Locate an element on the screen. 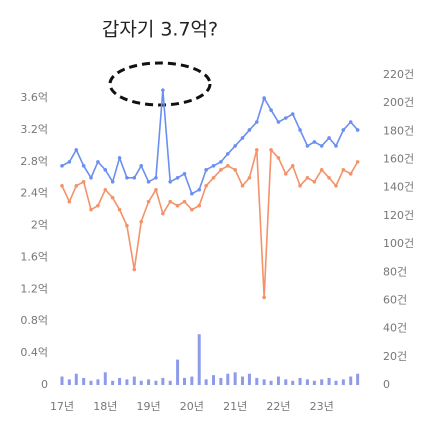  y2-tick-label: 100건 is located at coordinates (398, 243).